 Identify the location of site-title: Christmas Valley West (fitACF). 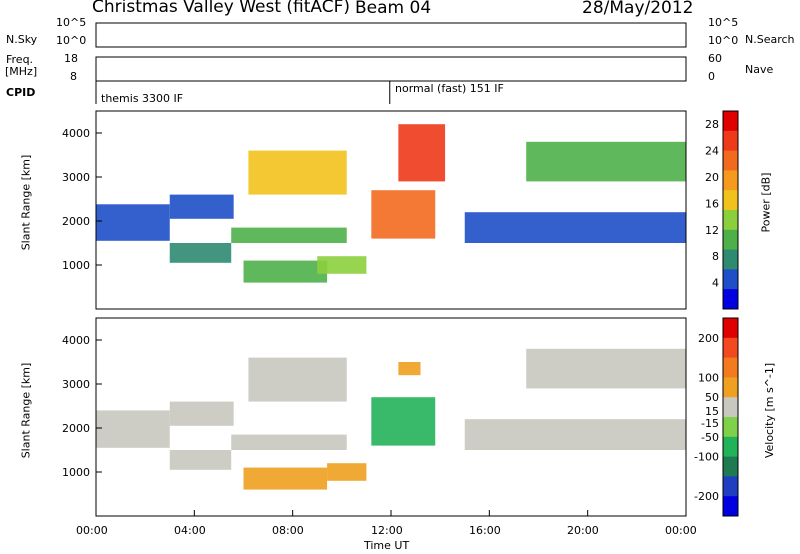
(221, 8).